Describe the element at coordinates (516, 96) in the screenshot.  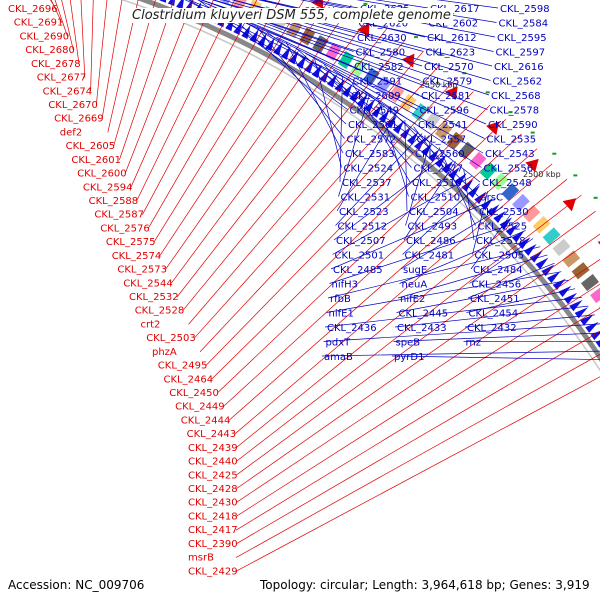
I see `gene-label-right: CKL_2568` at that location.